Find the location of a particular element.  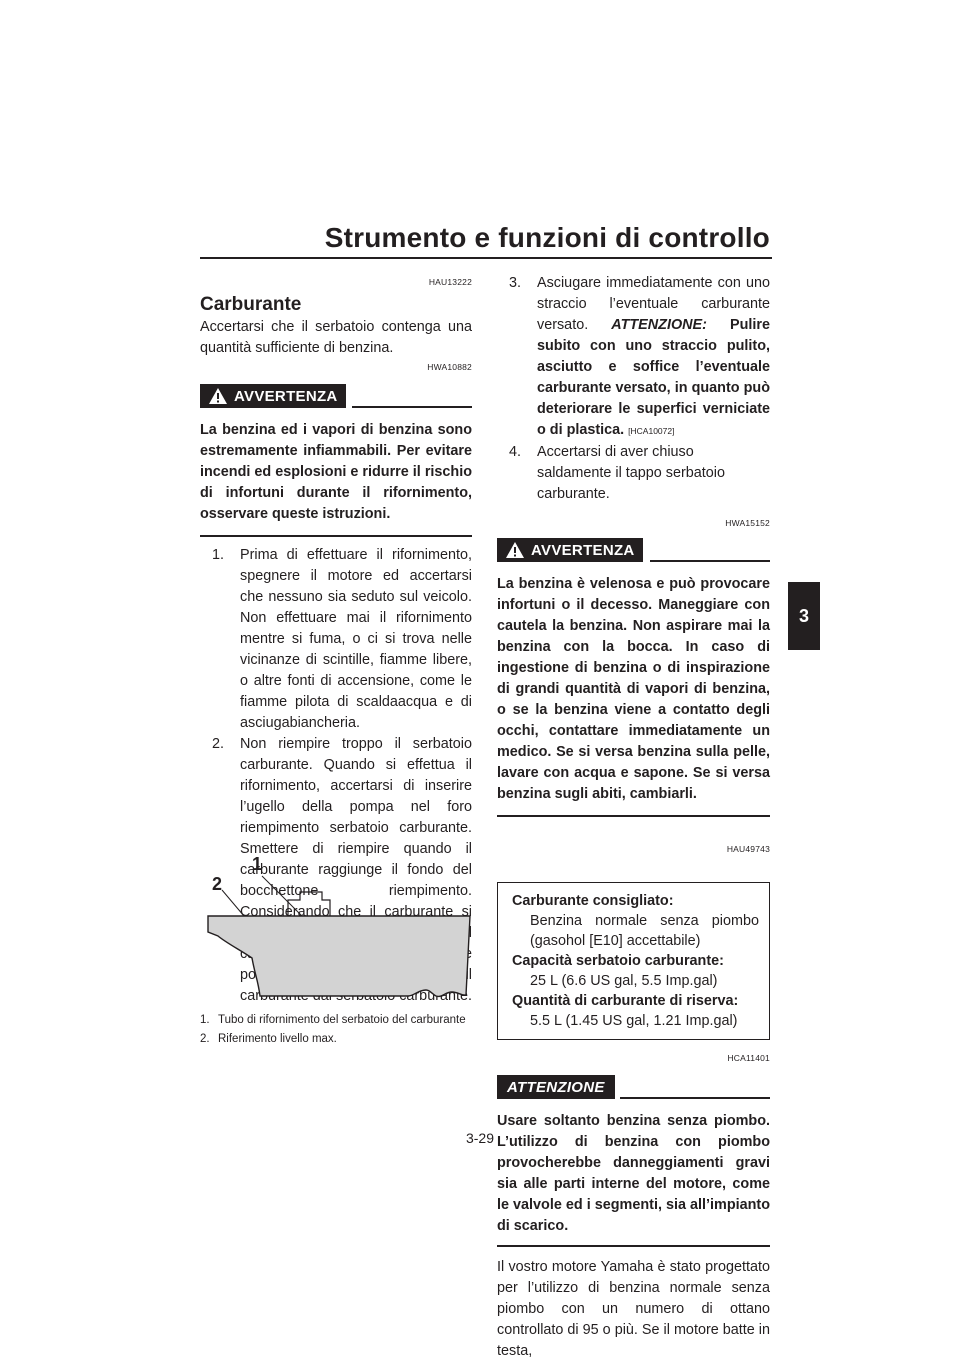

step-number: 3. is located at coordinates (515, 283).